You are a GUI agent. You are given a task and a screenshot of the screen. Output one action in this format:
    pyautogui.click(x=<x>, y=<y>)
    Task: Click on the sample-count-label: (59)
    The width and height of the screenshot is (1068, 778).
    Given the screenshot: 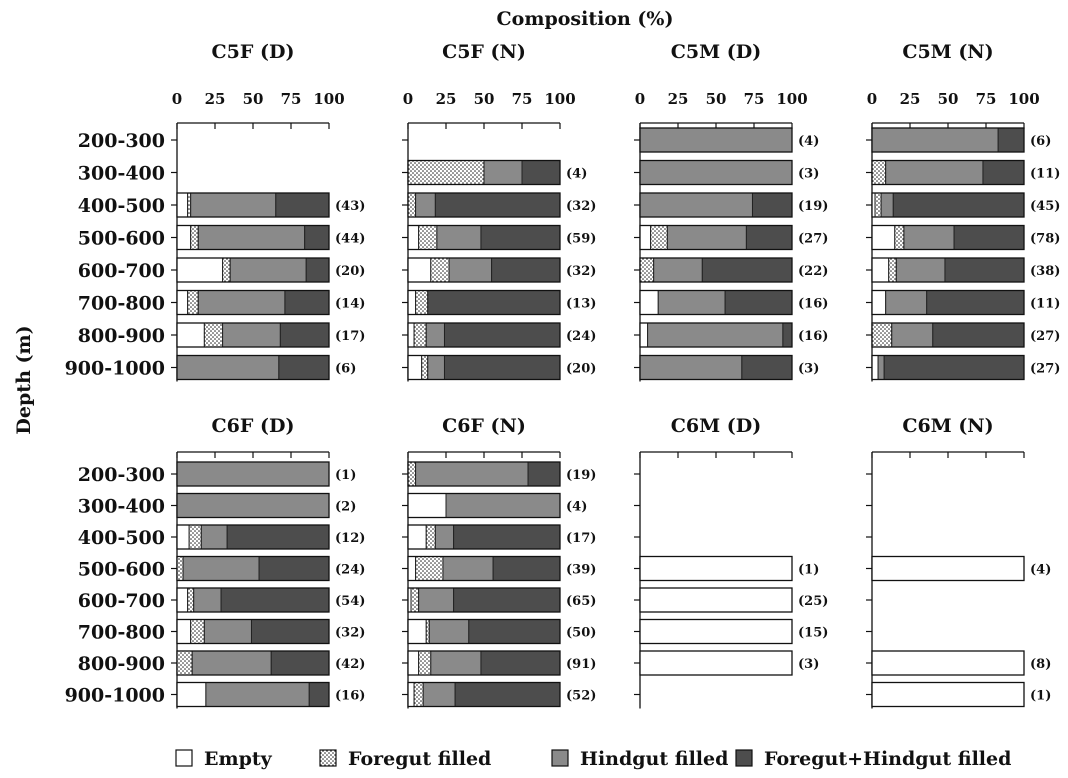 What is the action you would take?
    pyautogui.click(x=581, y=239)
    